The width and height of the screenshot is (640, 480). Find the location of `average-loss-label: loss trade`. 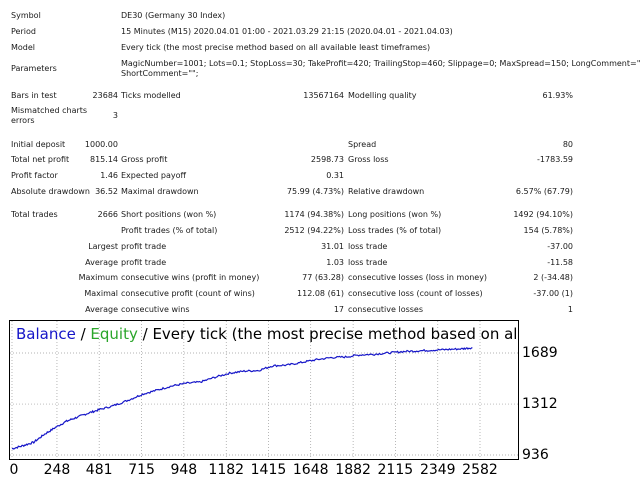

average-loss-label: loss trade is located at coordinates (368, 262).